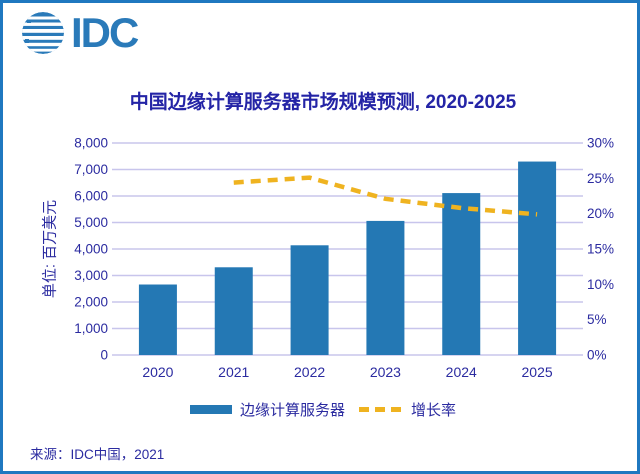 This screenshot has width=640, height=474. Describe the element at coordinates (91, 249) in the screenshot. I see `left-axis-tick-label: 4,000` at that location.